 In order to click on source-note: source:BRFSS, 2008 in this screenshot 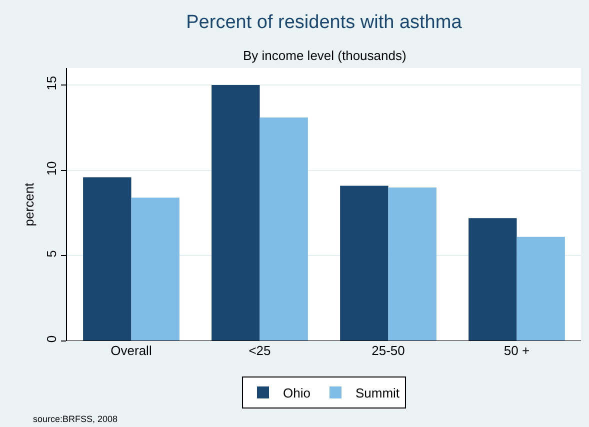, I will do `click(75, 419)`.